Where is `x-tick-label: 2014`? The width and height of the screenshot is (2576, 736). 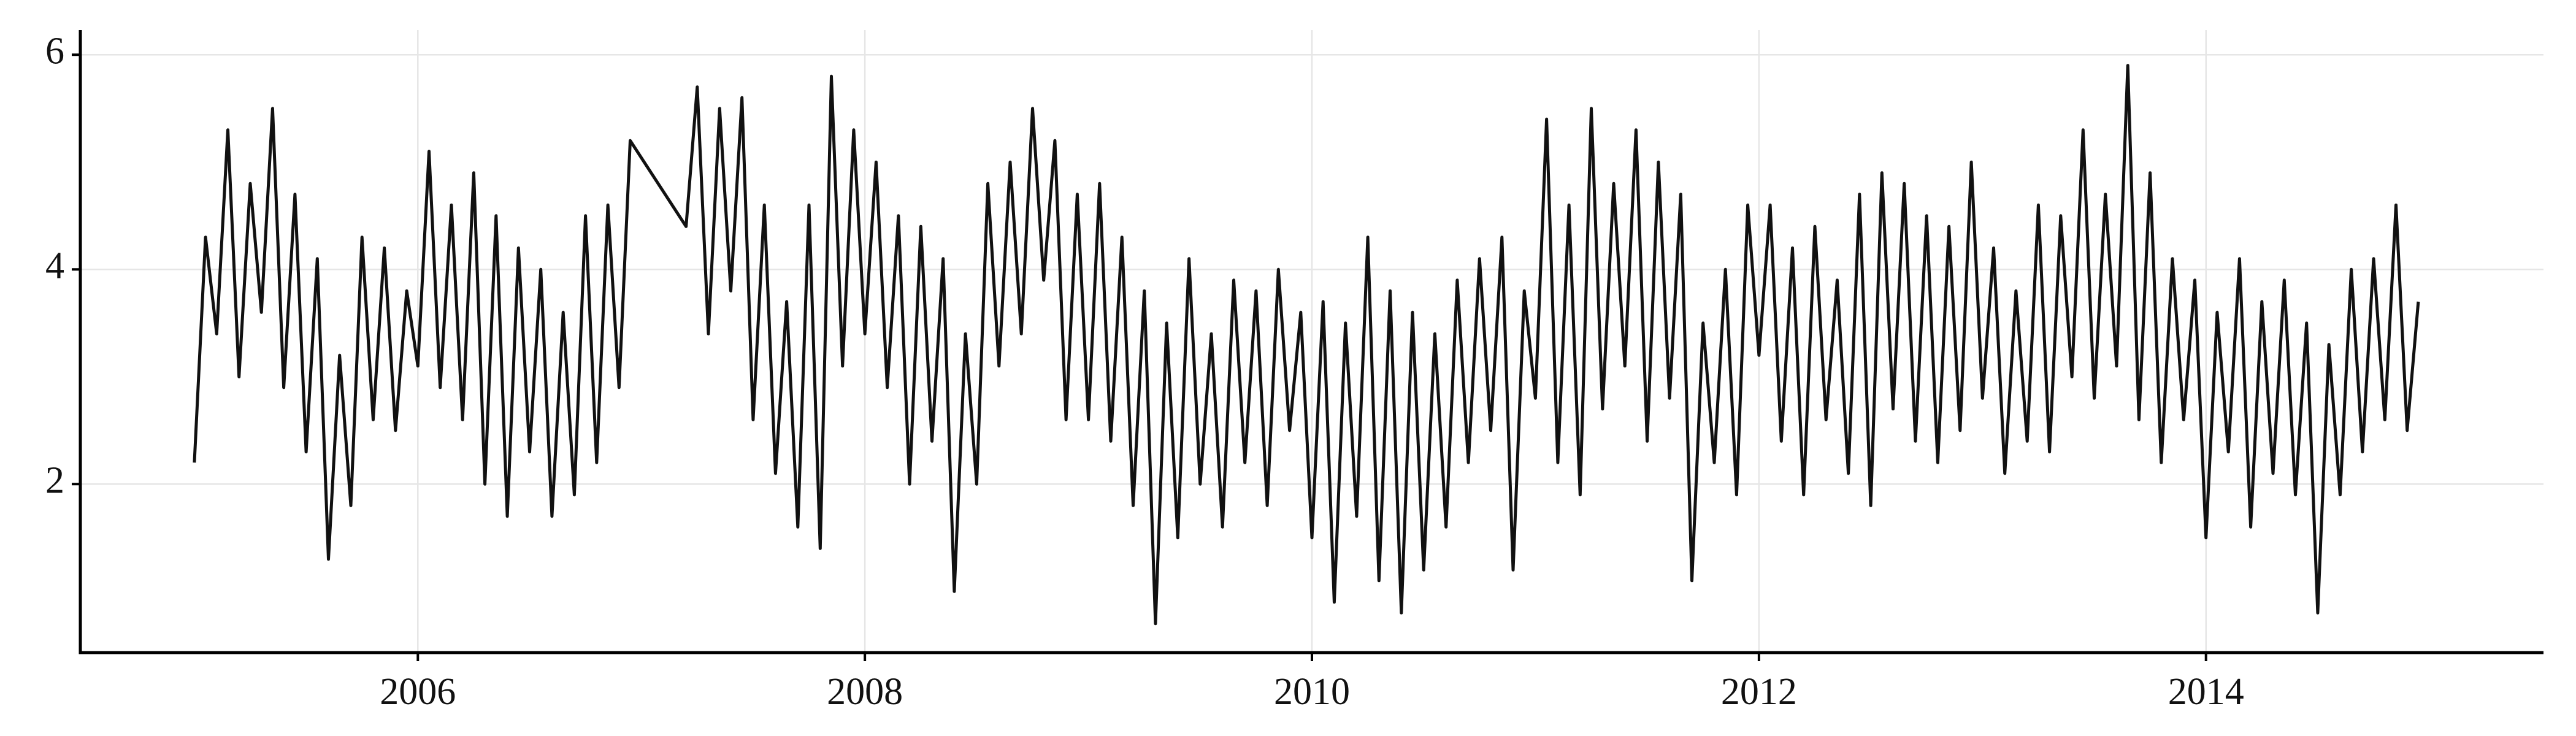 x-tick-label: 2014 is located at coordinates (2206, 692).